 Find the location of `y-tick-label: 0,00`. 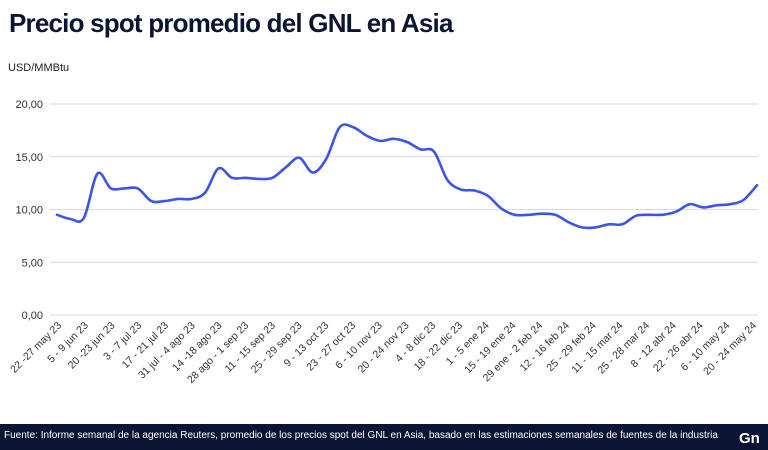

y-tick-label: 0,00 is located at coordinates (32, 316).